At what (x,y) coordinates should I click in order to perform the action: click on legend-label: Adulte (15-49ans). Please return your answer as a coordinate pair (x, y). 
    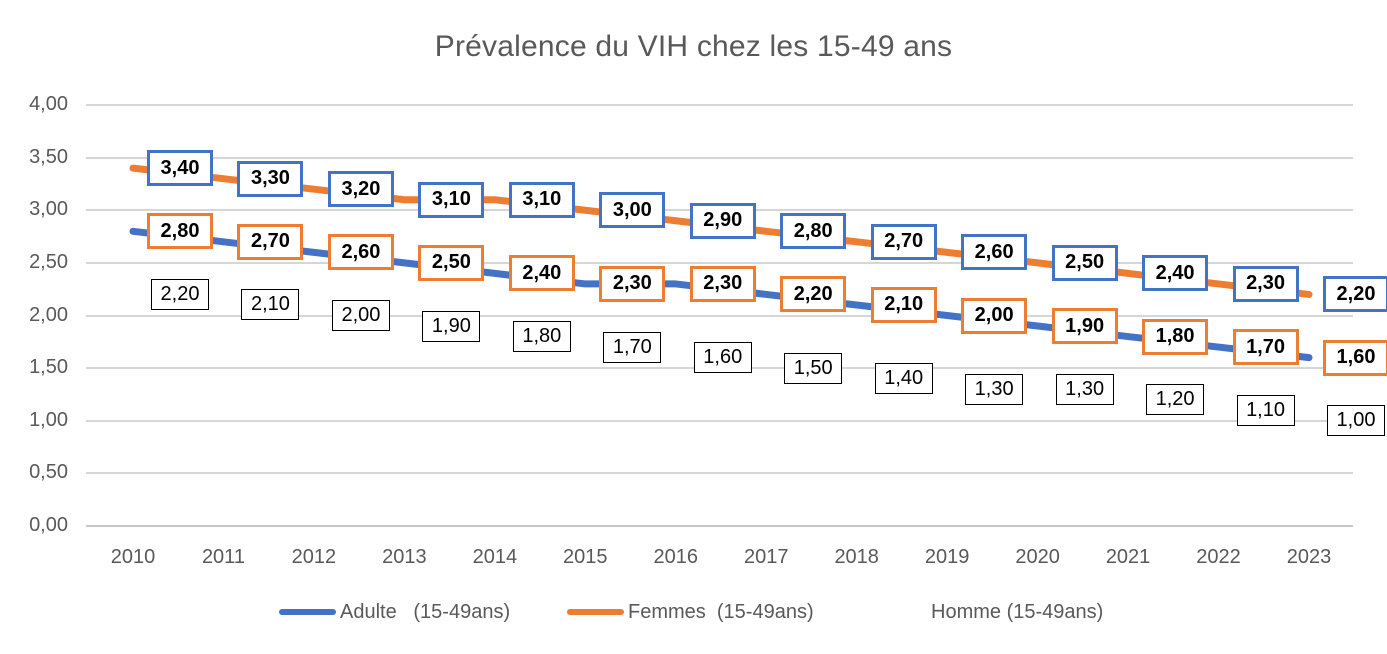
    Looking at the image, I should click on (425, 611).